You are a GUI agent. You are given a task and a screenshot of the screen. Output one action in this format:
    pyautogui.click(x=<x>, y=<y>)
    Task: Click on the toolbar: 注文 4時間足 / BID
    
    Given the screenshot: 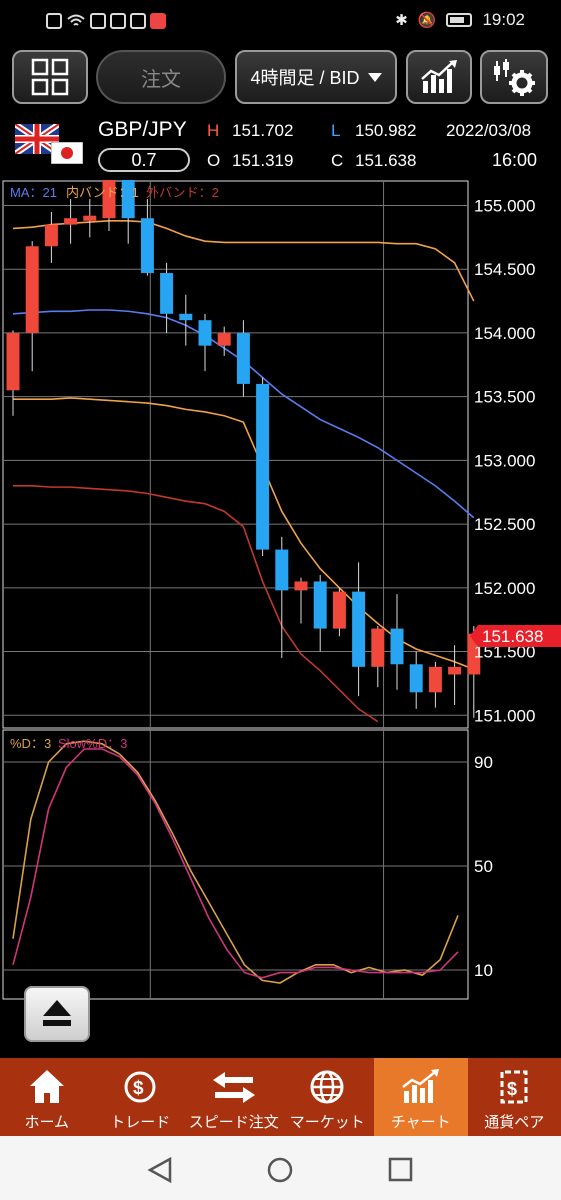 What is the action you would take?
    pyautogui.click(x=280, y=77)
    